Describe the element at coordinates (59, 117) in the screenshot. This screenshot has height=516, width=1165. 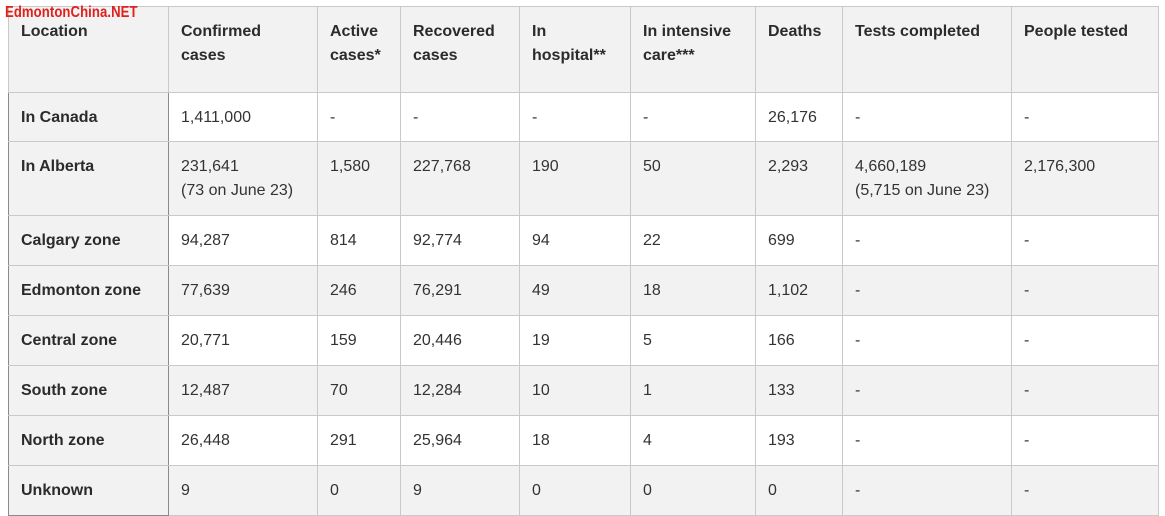
I see `location-value: In Canada` at that location.